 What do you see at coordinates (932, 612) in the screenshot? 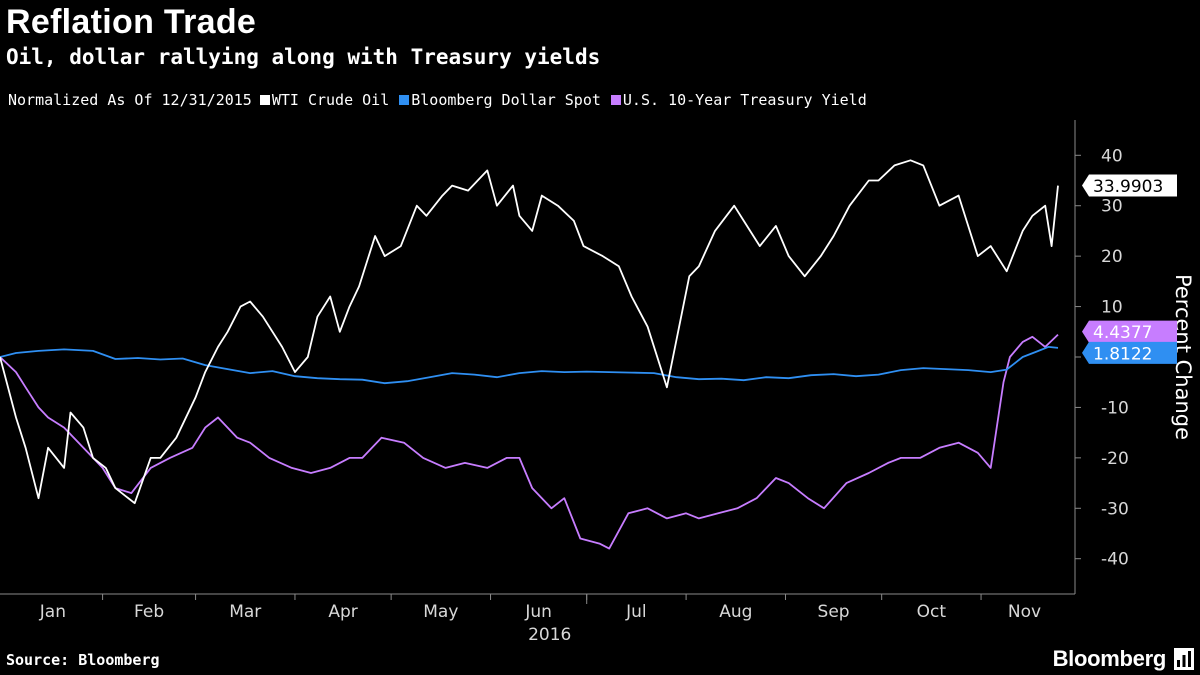
I see `x-tick-label: Oct` at bounding box center [932, 612].